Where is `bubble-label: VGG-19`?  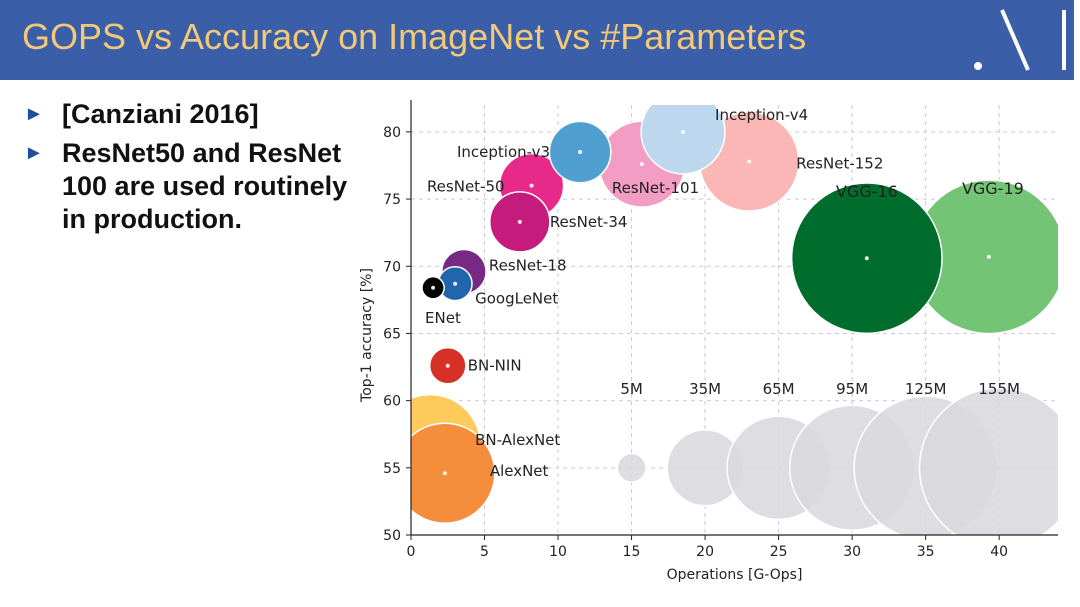
bubble-label: VGG-19 is located at coordinates (993, 188).